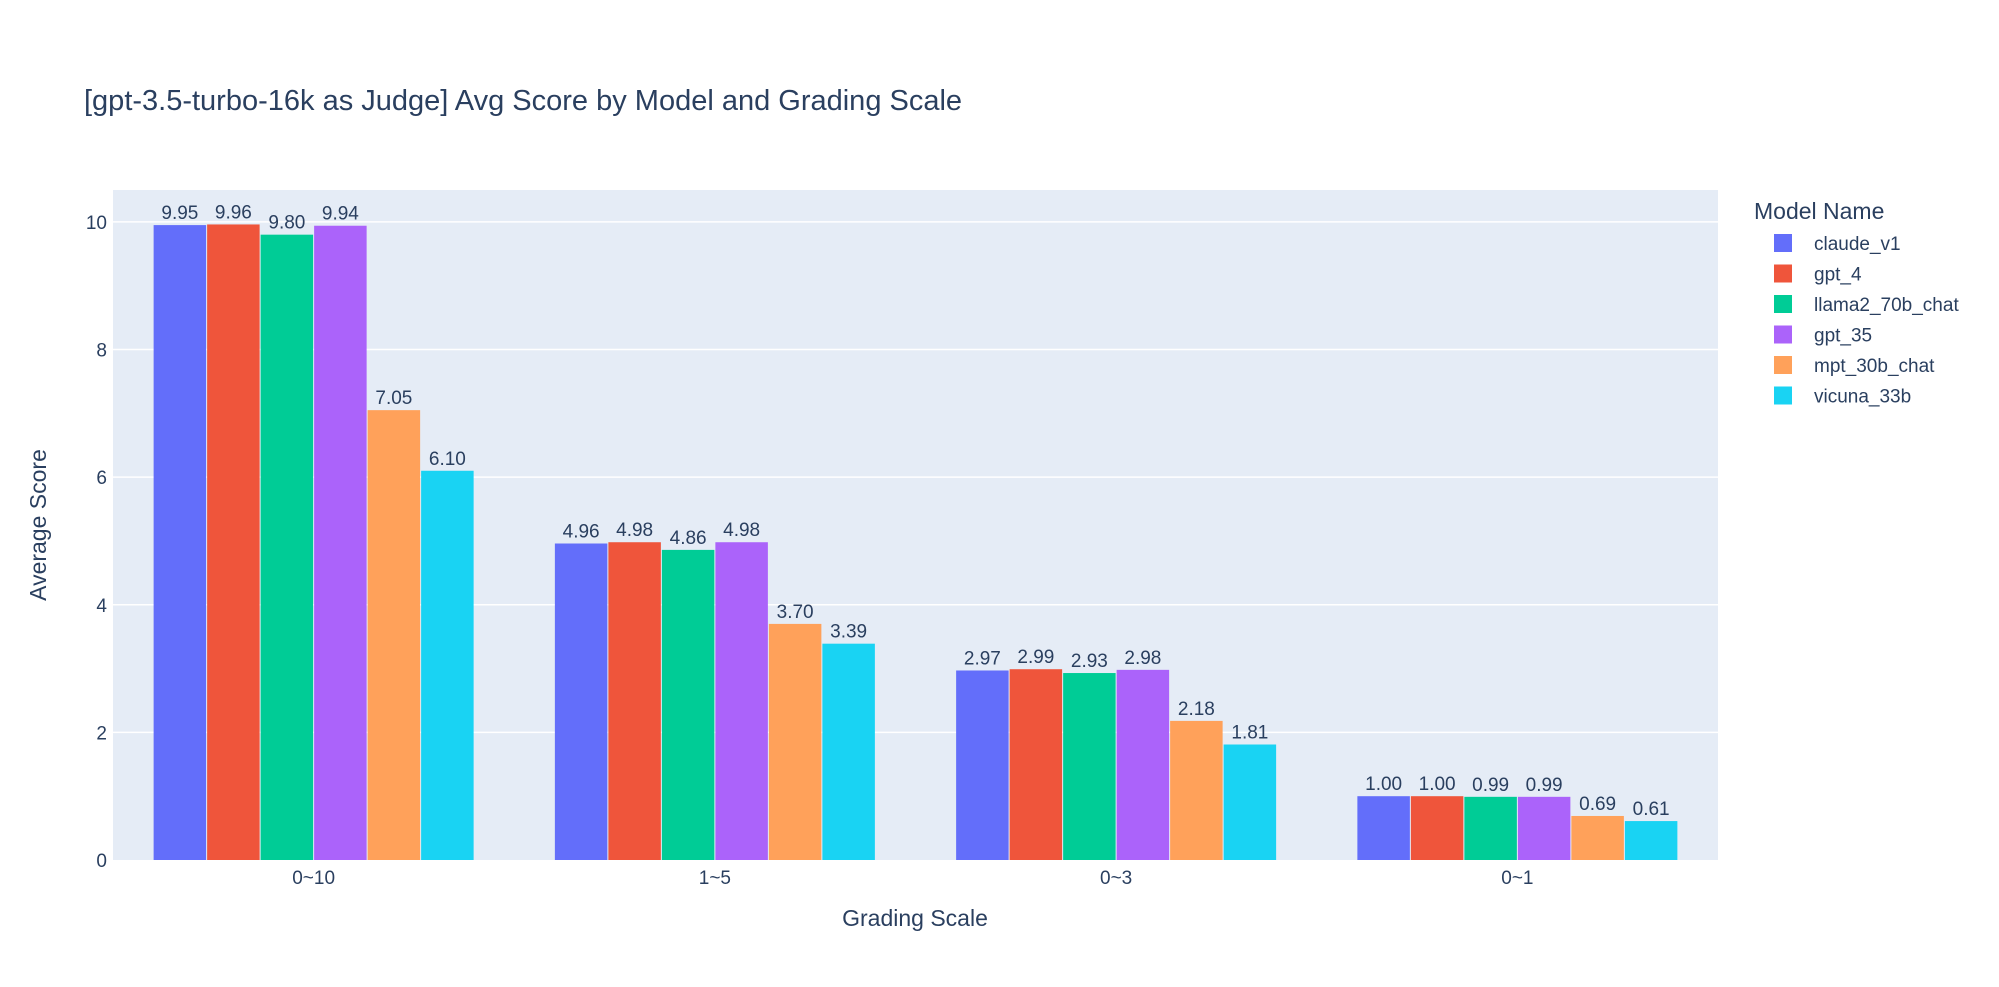  I want to click on y-tick-label: 2, so click(101, 733).